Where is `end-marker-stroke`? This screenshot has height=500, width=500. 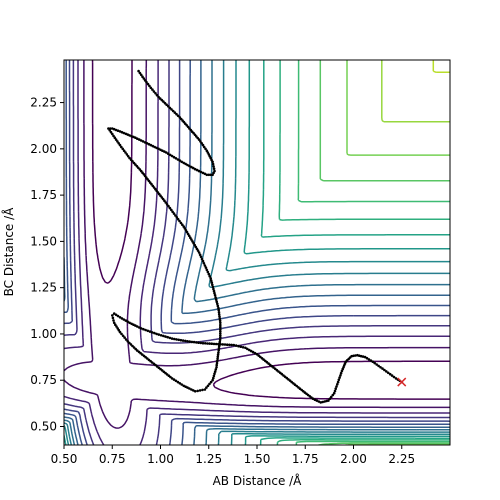 end-marker-stroke is located at coordinates (402, 382).